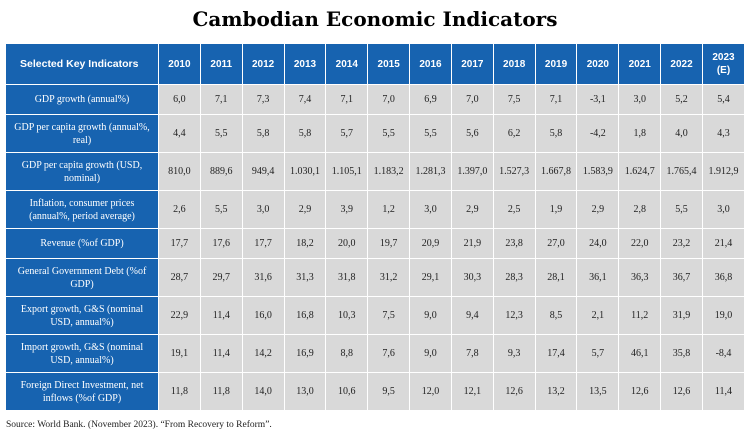 This screenshot has height=440, width=750. I want to click on header-year: 2022, so click(681, 64).